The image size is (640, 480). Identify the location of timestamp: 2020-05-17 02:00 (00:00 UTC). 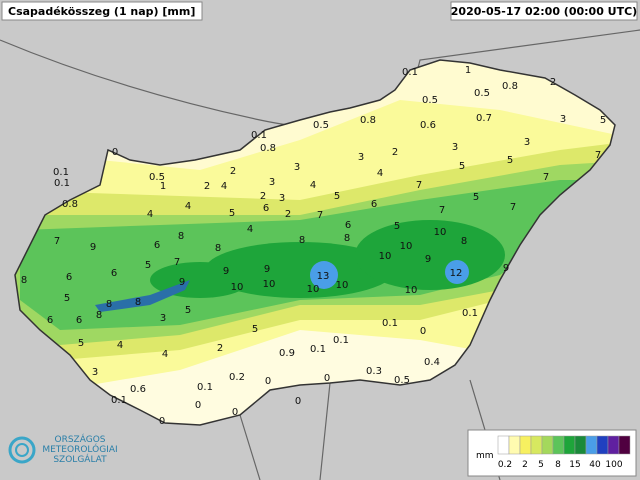
(544, 11).